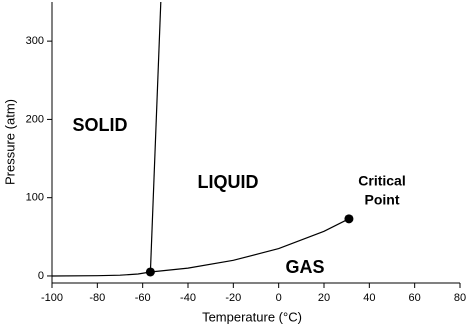 This screenshot has width=474, height=328. I want to click on x-tick-label: 40, so click(369, 298).